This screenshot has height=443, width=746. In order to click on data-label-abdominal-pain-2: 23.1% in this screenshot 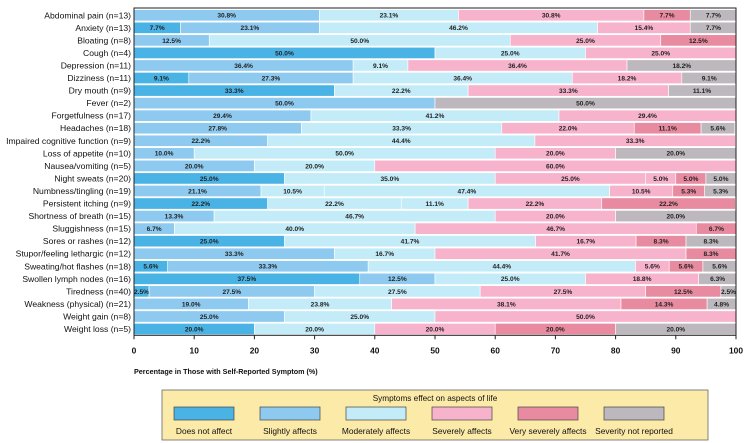, I will do `click(389, 16)`.